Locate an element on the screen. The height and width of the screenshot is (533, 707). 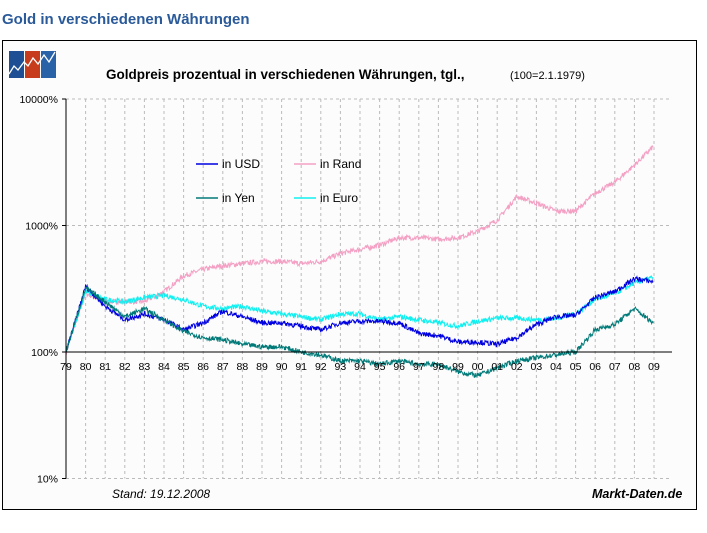
x-tick-label: 05 is located at coordinates (576, 367).